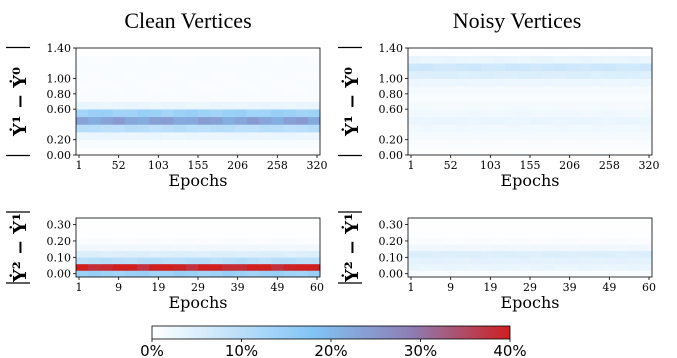  Describe the element at coordinates (238, 287) in the screenshot. I see `x-tick-label: 39` at that location.